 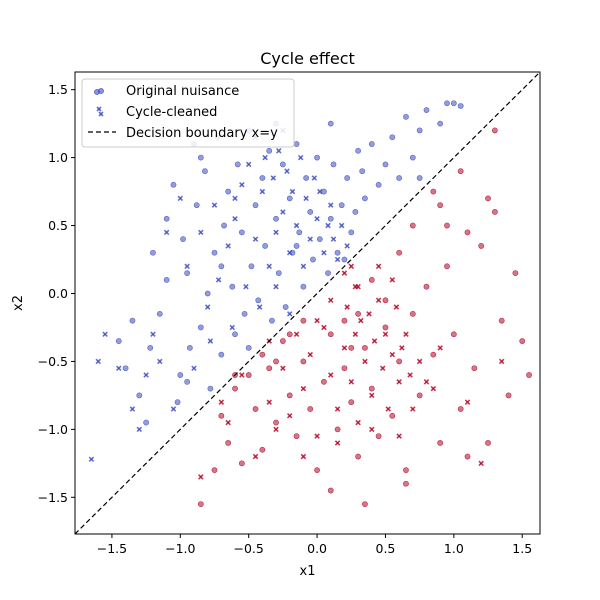 What do you see at coordinates (180, 548) in the screenshot?
I see `x-tick-label: −1.0` at bounding box center [180, 548].